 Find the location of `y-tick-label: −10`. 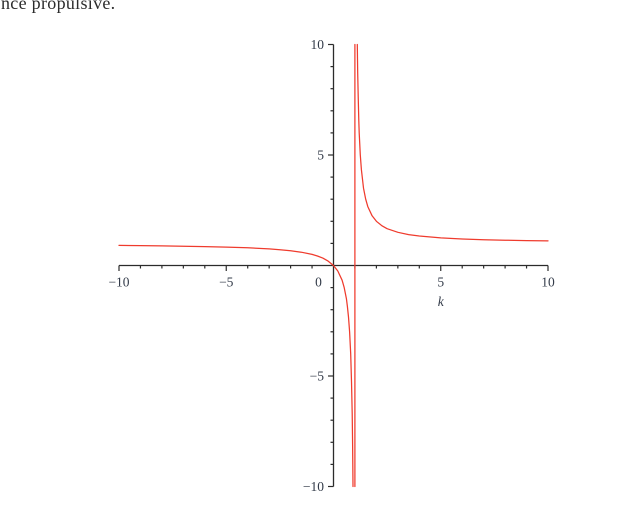

y-tick-label: −10 is located at coordinates (313, 486).